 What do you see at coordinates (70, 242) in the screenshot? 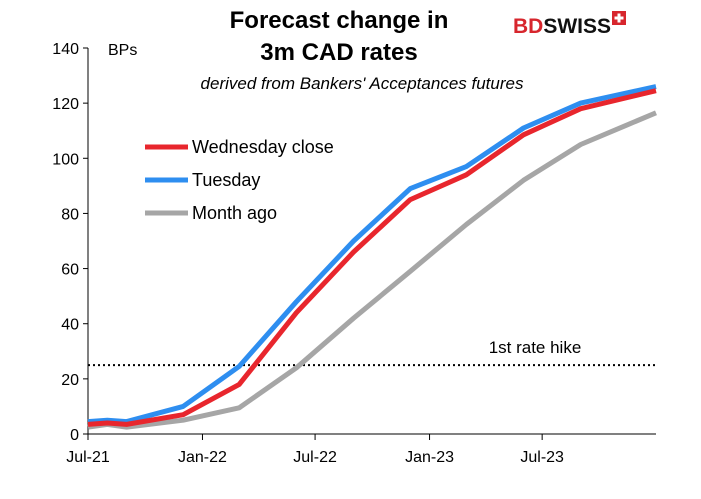
I see `y-axis: 0 20 40 60 80 100 120 140` at bounding box center [70, 242].